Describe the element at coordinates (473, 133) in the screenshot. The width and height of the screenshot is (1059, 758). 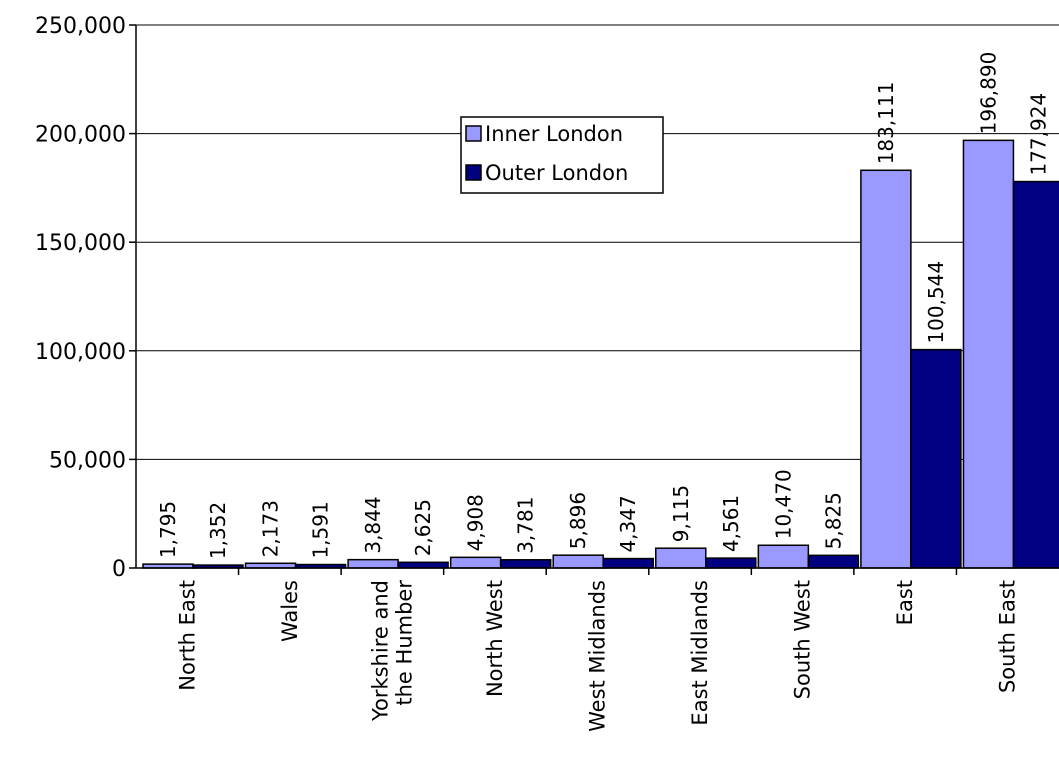
I see `legend-swatch-inner-london` at that location.